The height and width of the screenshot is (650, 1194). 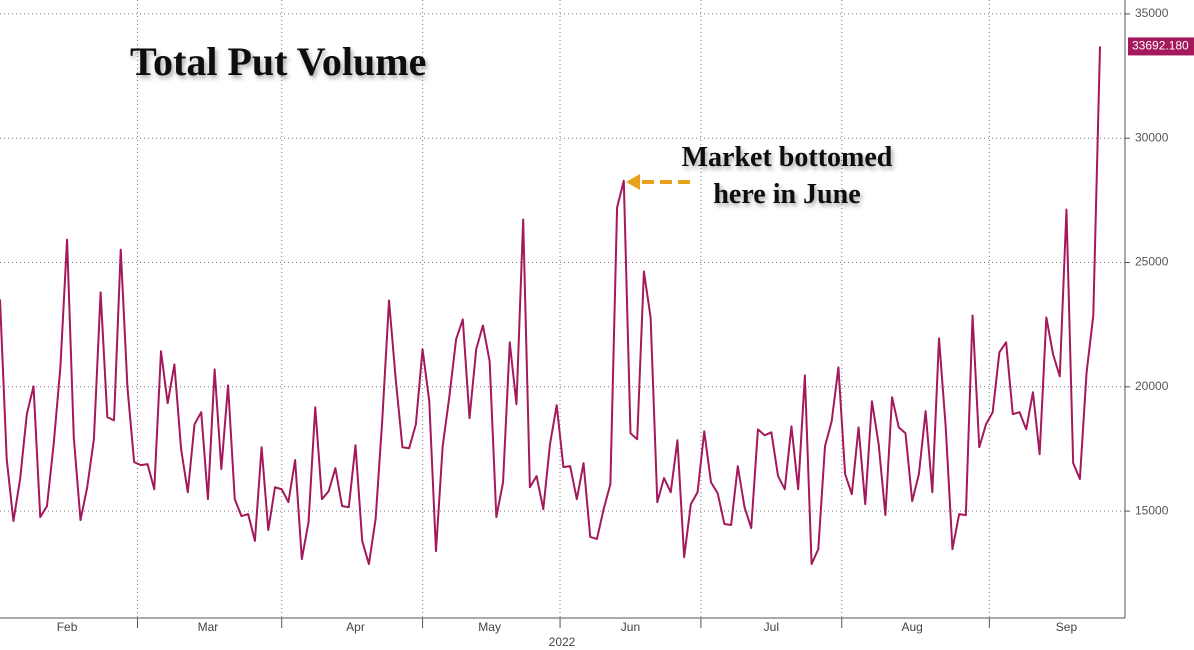 I want to click on y-tick-label: 15000, so click(x=1152, y=510).